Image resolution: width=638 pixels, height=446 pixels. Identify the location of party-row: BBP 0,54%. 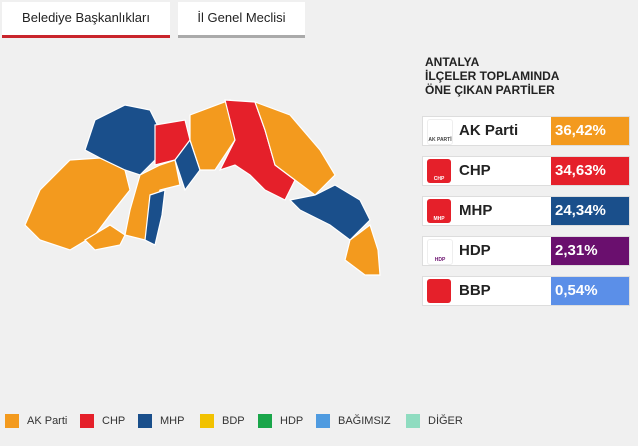
(526, 291).